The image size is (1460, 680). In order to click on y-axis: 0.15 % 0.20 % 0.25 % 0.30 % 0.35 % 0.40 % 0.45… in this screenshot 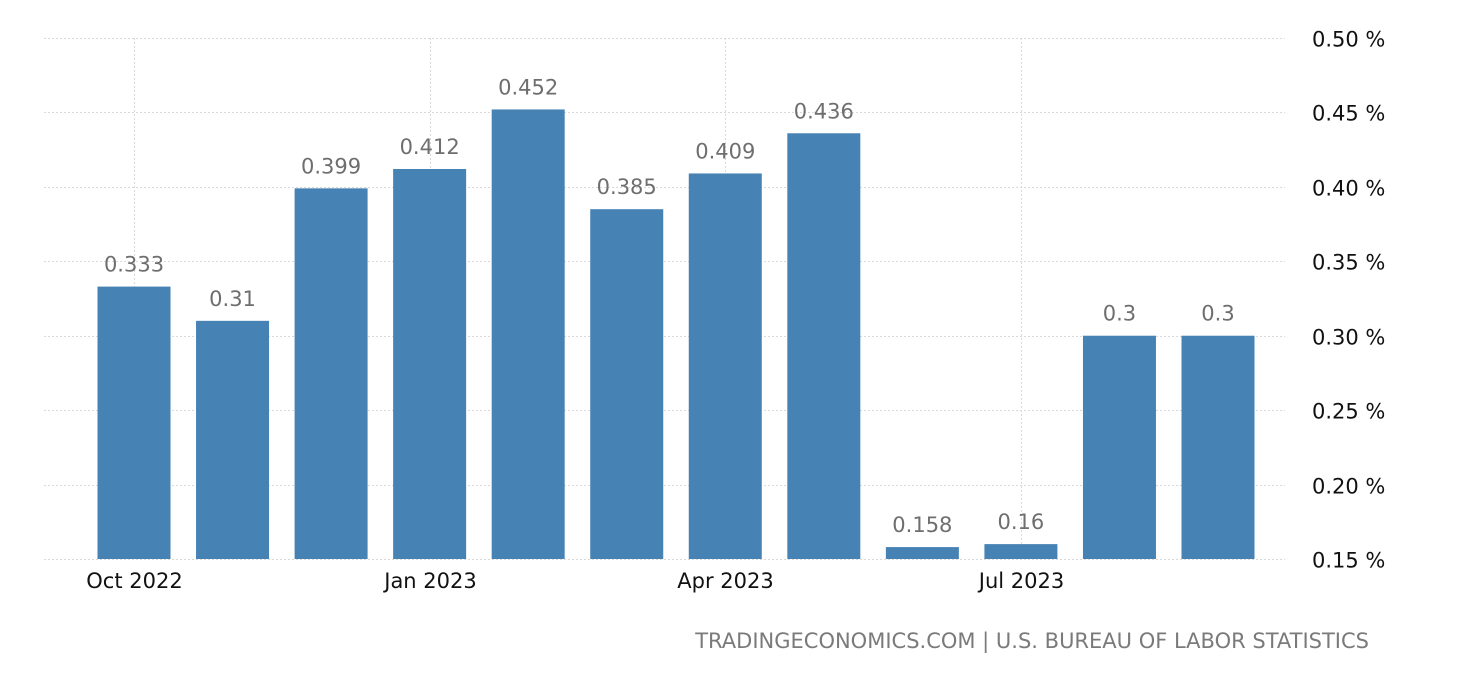, I will do `click(1348, 300)`.